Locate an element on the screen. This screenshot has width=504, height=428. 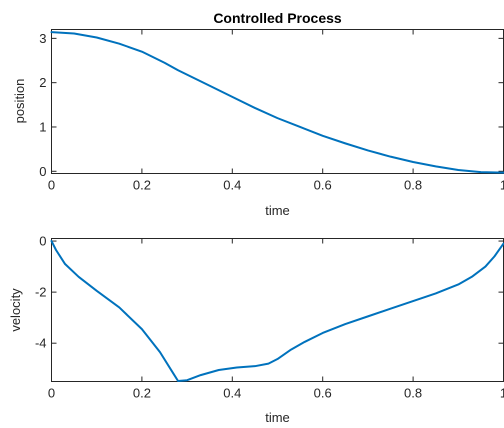
y-tick-label: 1 is located at coordinates (42, 126).